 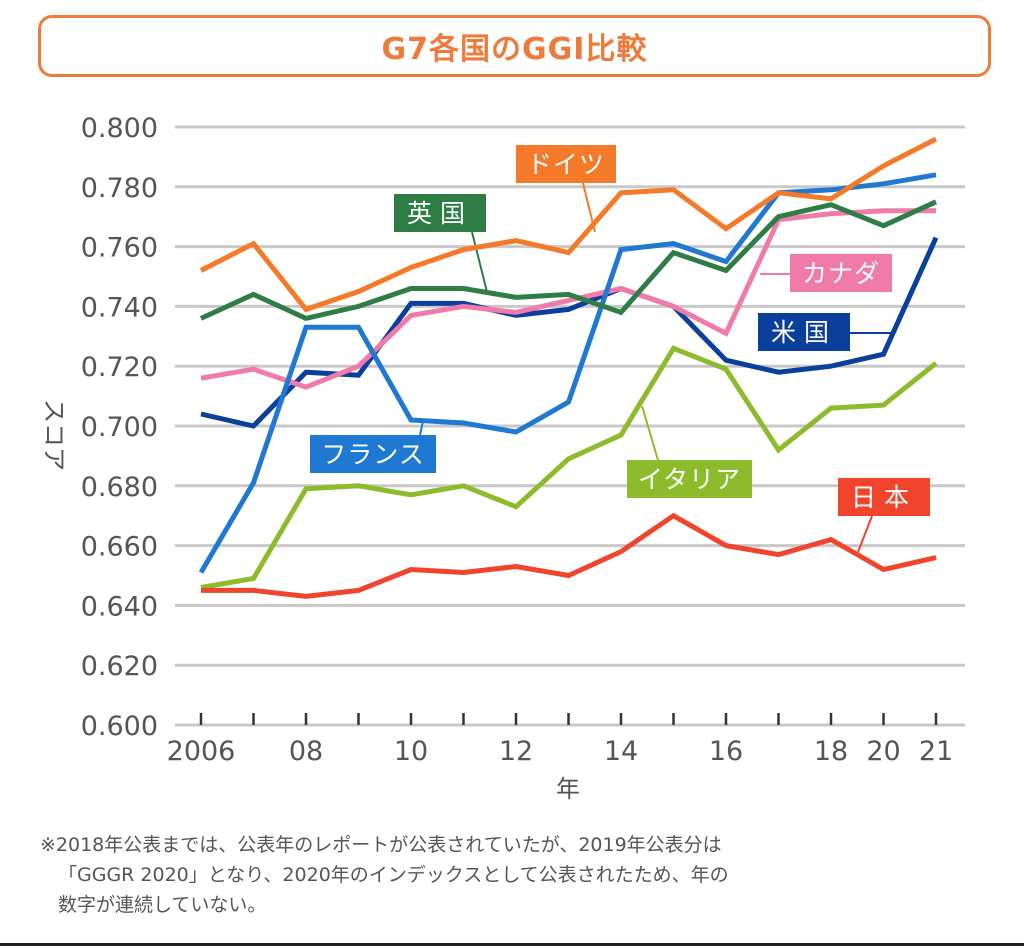 I want to click on y-tick-label: 0.660, so click(x=119, y=547).